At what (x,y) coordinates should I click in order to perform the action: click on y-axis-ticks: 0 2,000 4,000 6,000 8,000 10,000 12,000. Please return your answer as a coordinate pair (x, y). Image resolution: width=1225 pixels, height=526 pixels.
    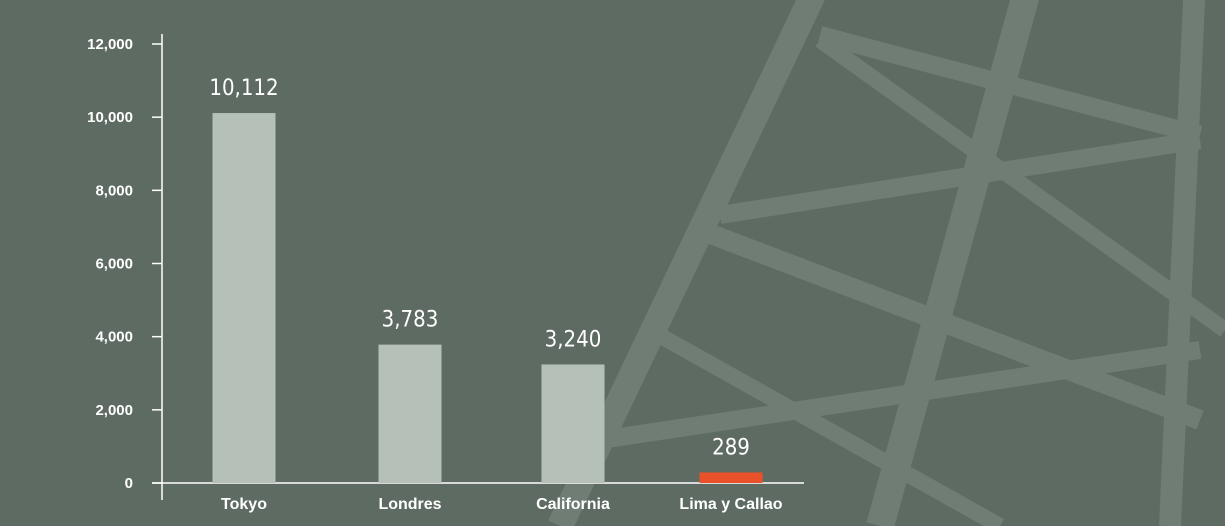
    Looking at the image, I should click on (124, 264).